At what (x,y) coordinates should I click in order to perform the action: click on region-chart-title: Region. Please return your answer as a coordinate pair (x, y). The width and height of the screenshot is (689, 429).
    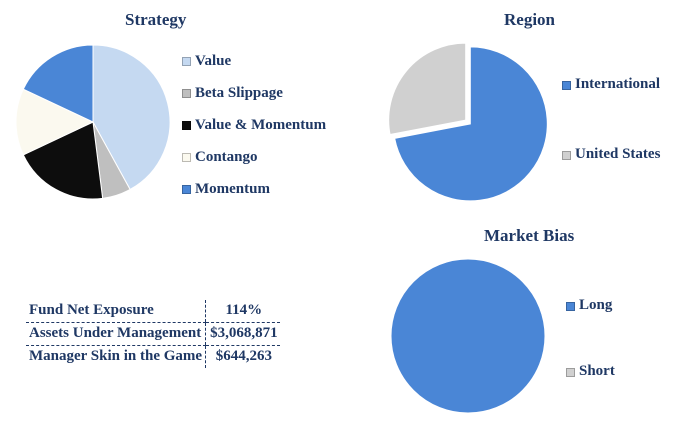
    Looking at the image, I should click on (529, 19).